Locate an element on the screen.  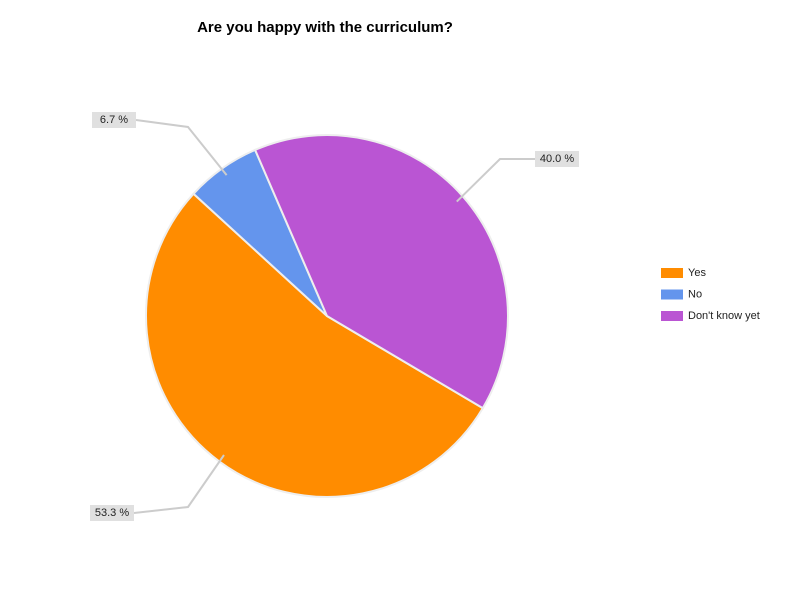
chart-title: Are you happy with the curriculum? is located at coordinates (325, 27).